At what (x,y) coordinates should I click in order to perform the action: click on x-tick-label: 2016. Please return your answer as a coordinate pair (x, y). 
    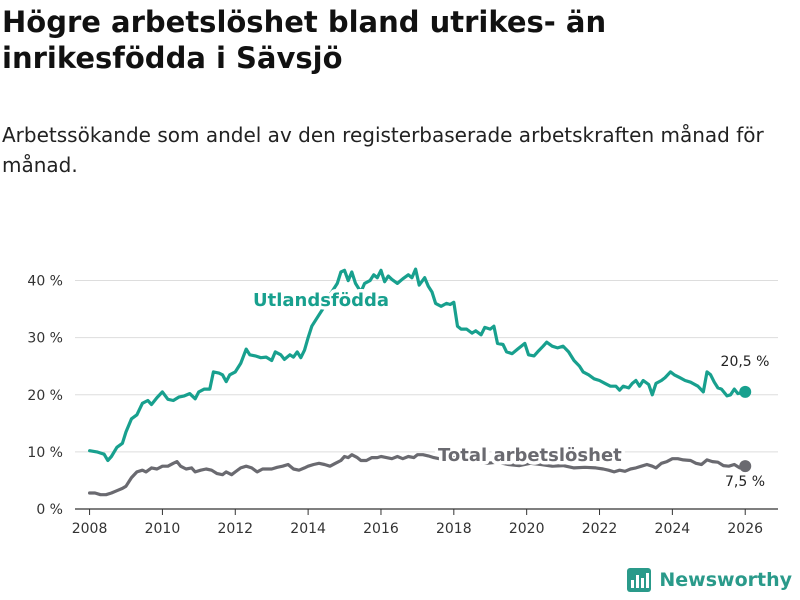
    Looking at the image, I should click on (381, 529).